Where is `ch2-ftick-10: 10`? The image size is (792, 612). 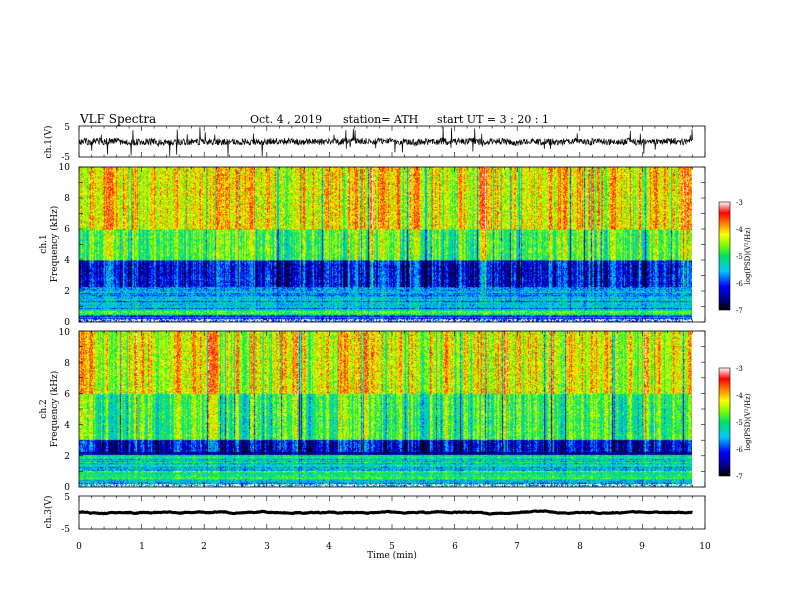 ch2-ftick-10: 10 is located at coordinates (65, 333).